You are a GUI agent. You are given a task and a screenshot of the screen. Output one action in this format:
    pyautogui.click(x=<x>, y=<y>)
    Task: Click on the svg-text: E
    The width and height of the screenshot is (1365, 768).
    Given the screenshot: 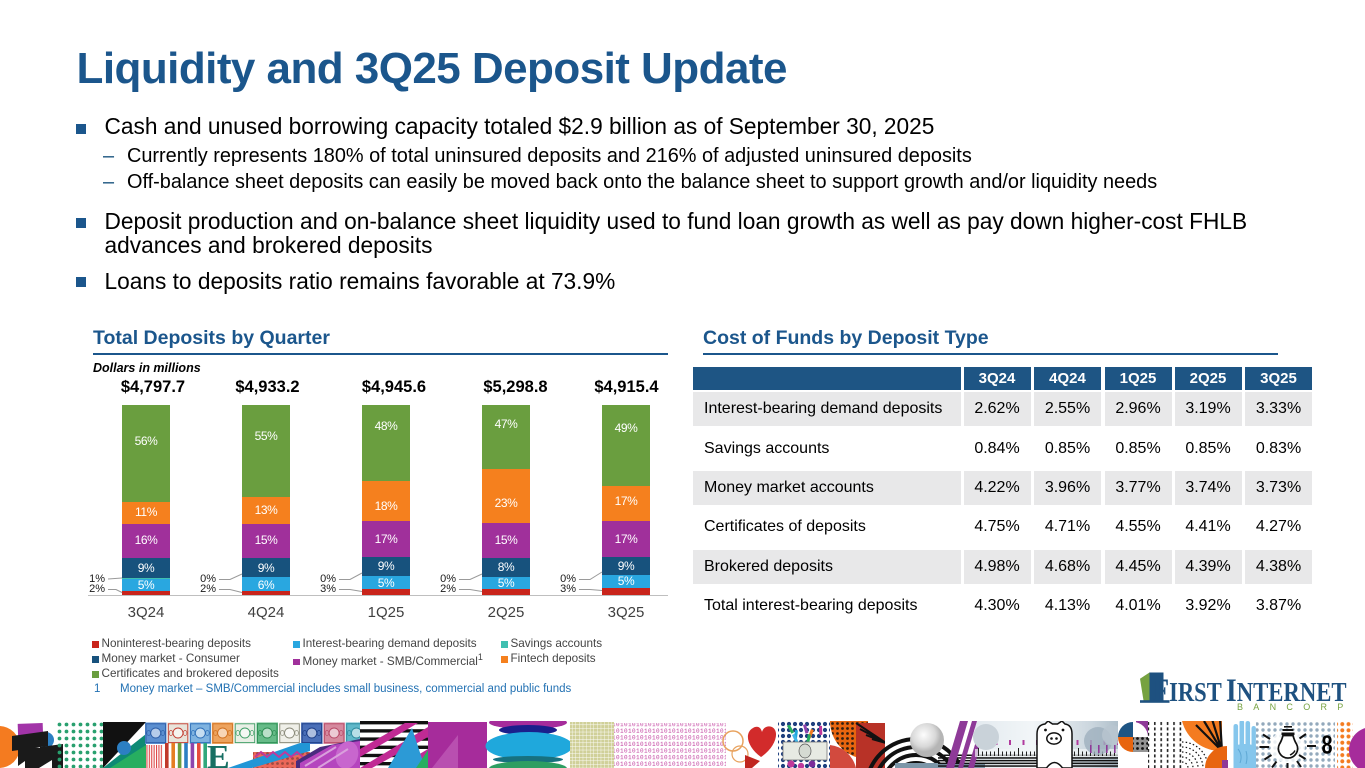 What is the action you would take?
    pyautogui.click(x=218, y=753)
    